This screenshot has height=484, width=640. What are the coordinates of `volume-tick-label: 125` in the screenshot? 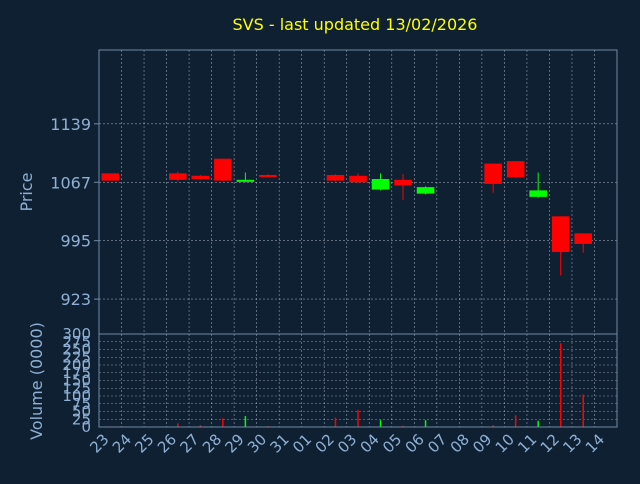 It's located at (76, 388).